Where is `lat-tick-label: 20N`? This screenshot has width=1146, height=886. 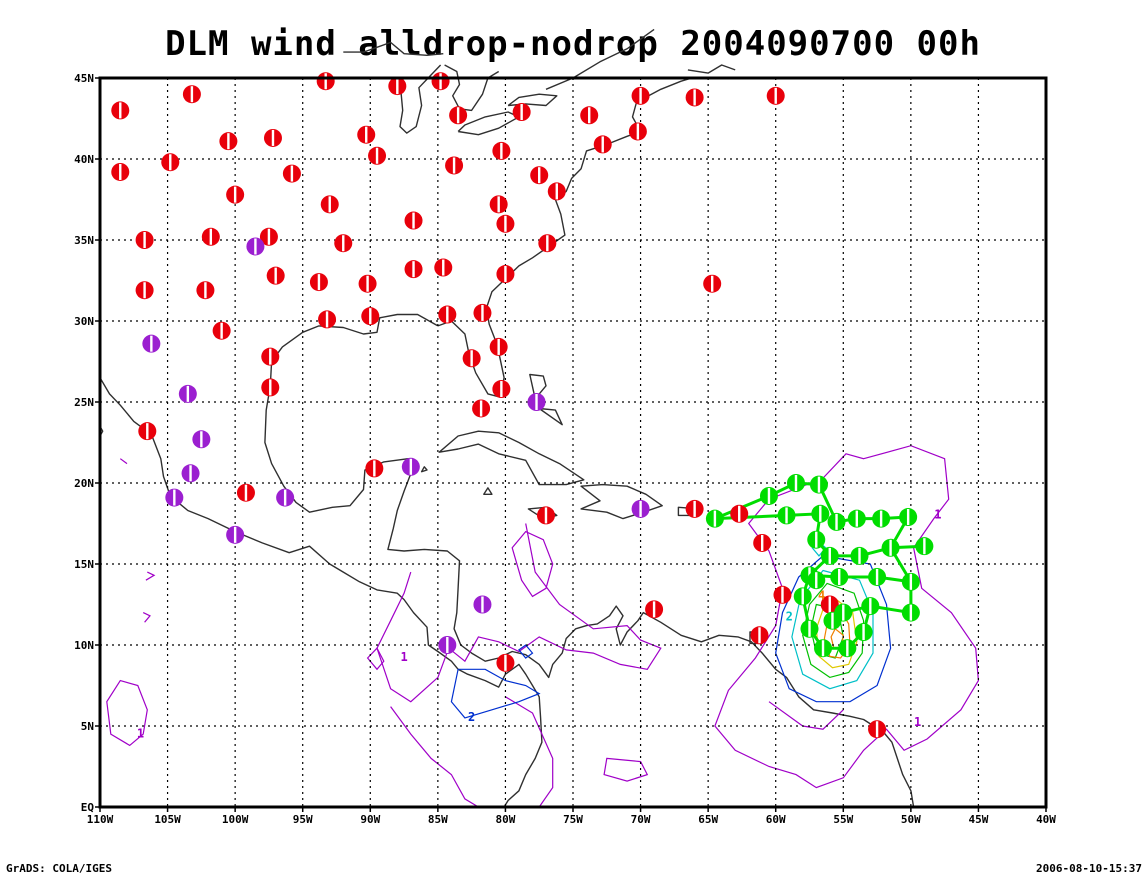
lat-tick-label: 20N is located at coordinates (84, 483).